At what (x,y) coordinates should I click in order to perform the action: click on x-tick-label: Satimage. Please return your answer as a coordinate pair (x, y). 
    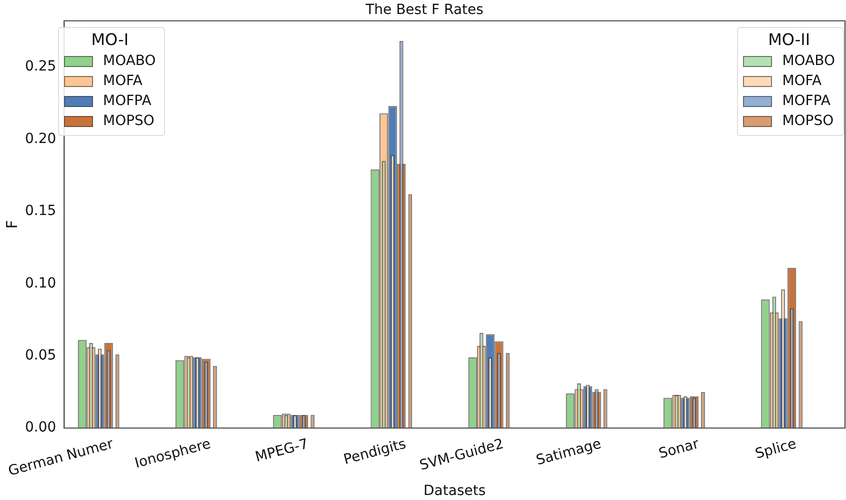
    Looking at the image, I should click on (568, 452).